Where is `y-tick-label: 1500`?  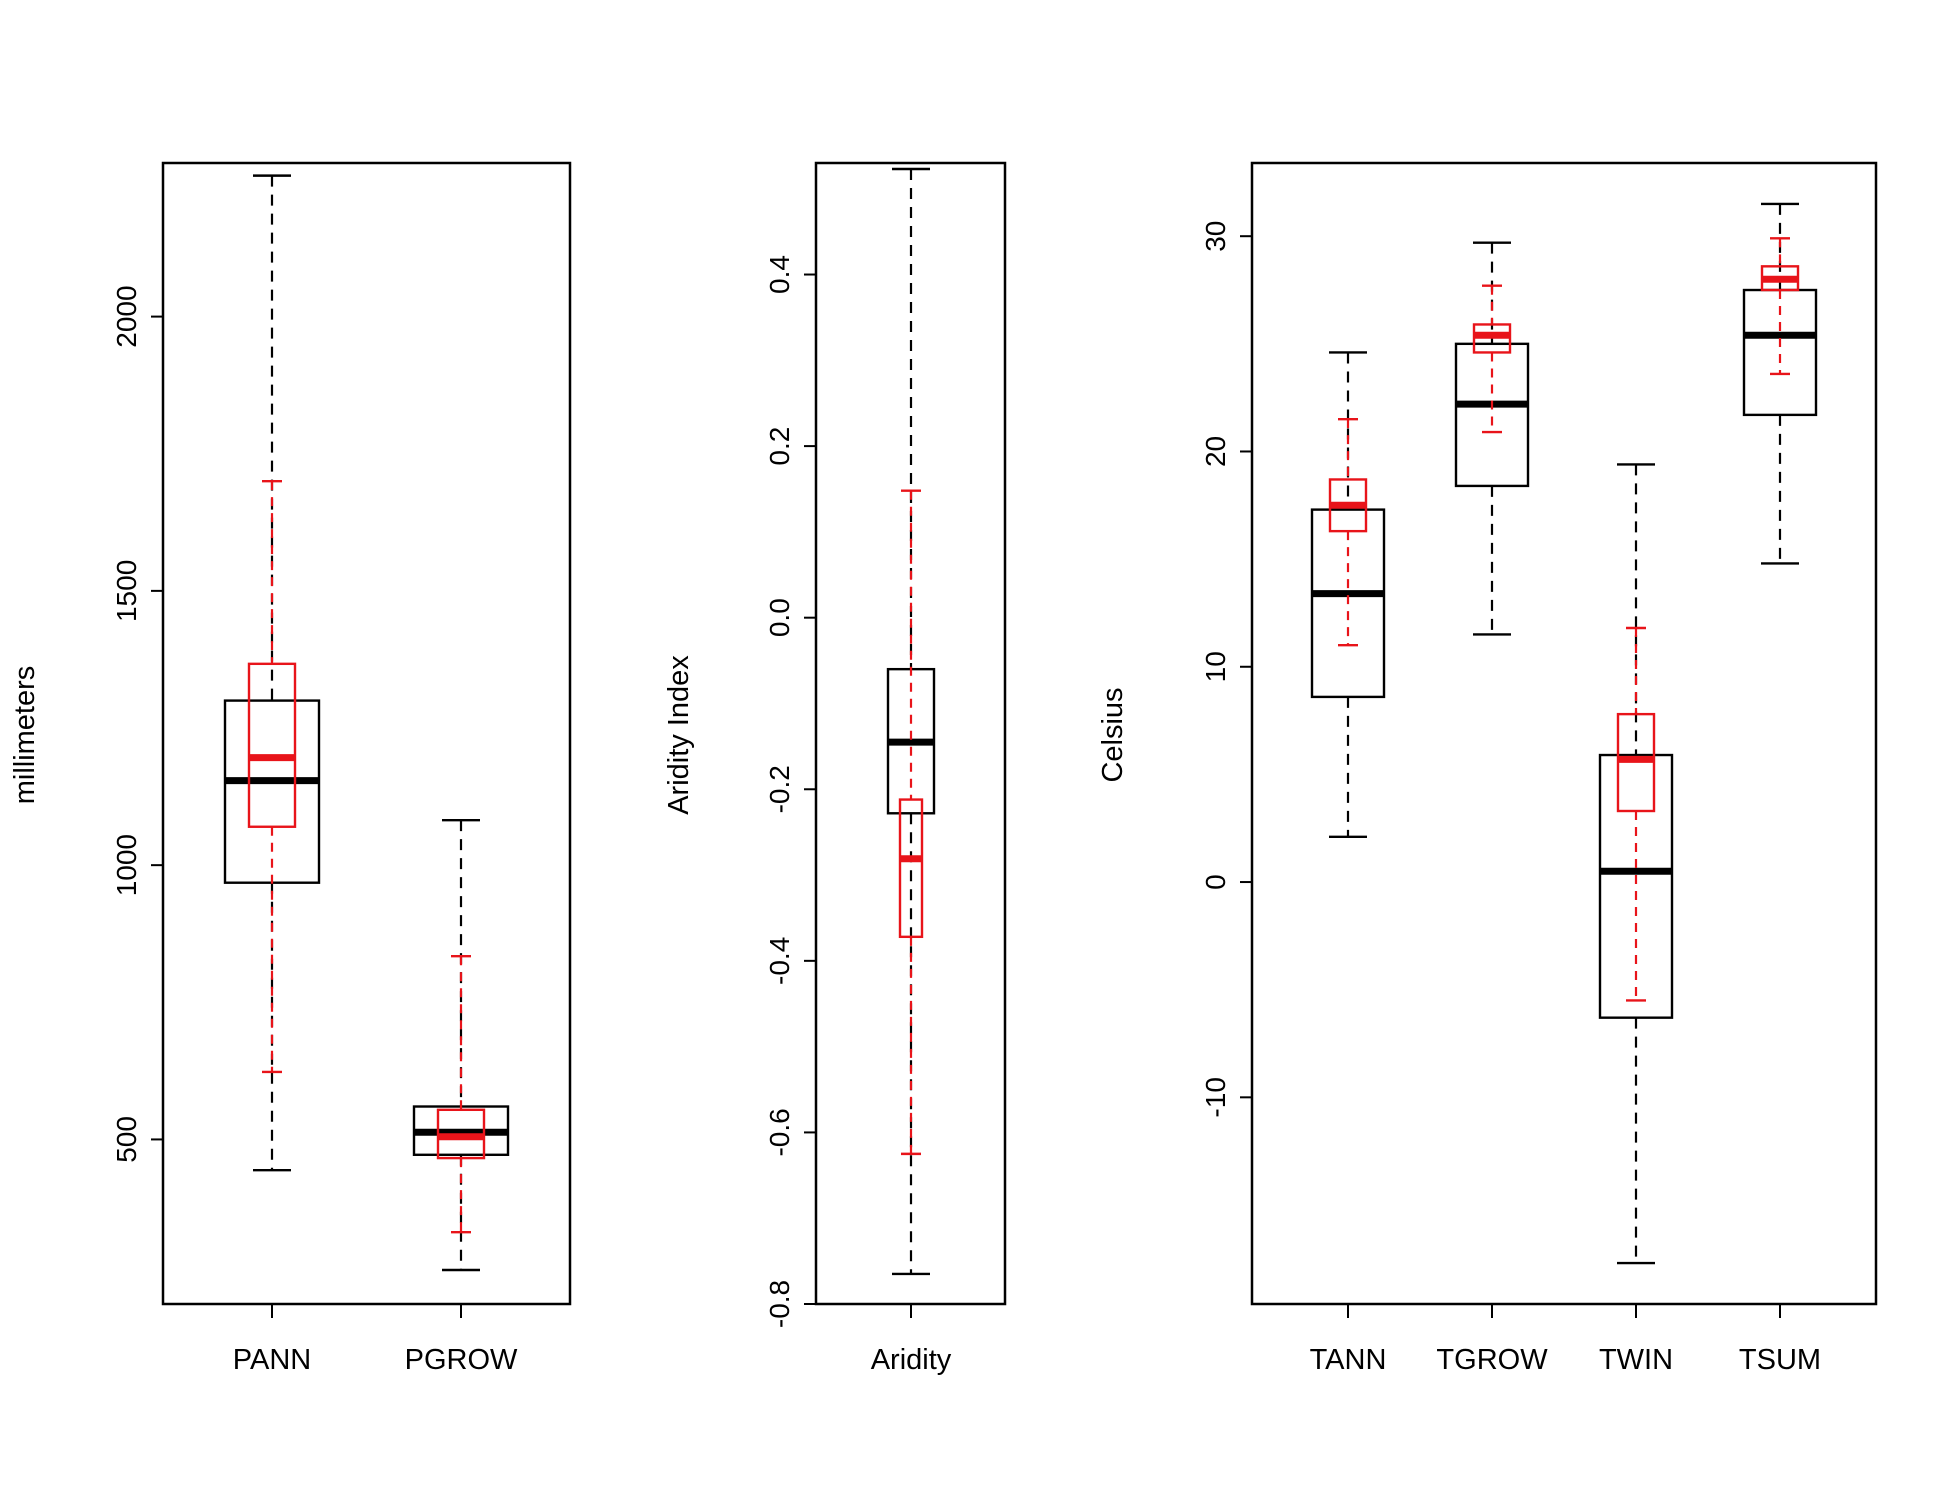 y-tick-label: 1500 is located at coordinates (126, 591).